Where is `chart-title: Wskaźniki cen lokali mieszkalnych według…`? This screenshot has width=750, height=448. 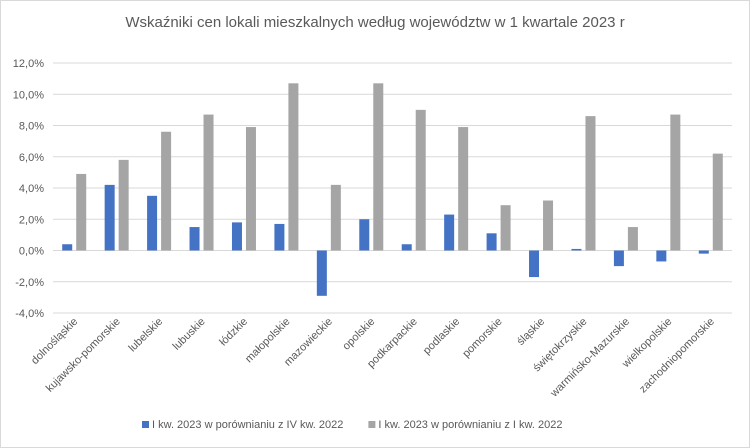 chart-title: Wskaźniki cen lokali mieszkalnych według… is located at coordinates (375, 22).